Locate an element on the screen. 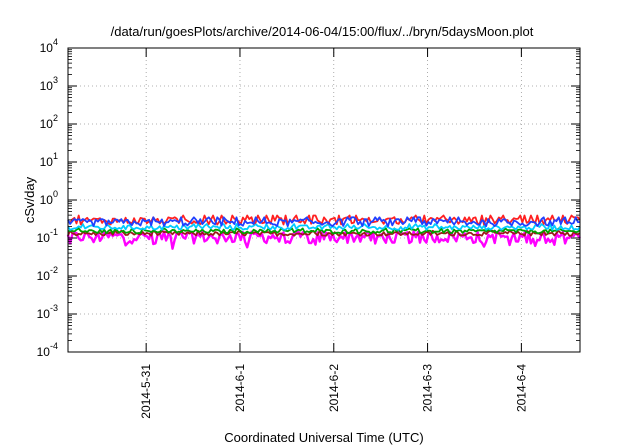 The height and width of the screenshot is (448, 640). y-tick-label: 10⁴ is located at coordinates (49, 46).